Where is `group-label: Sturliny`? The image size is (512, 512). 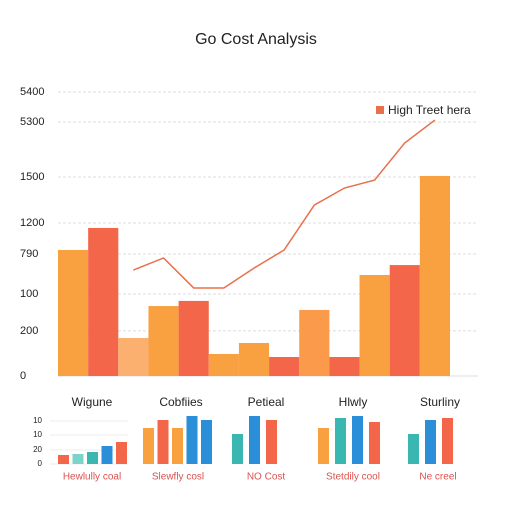
group-label: Sturliny is located at coordinates (440, 402).